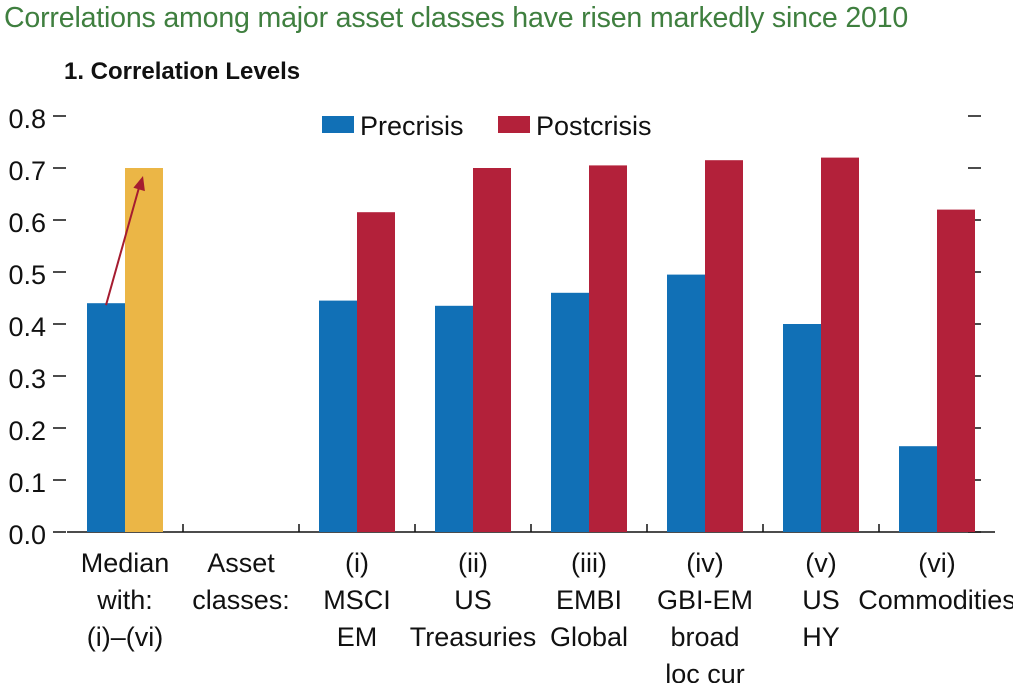 Image resolution: width=1013 pixels, height=683 pixels. Describe the element at coordinates (125, 637) in the screenshot. I see `x-tick-label: (i)–(vi)` at that location.